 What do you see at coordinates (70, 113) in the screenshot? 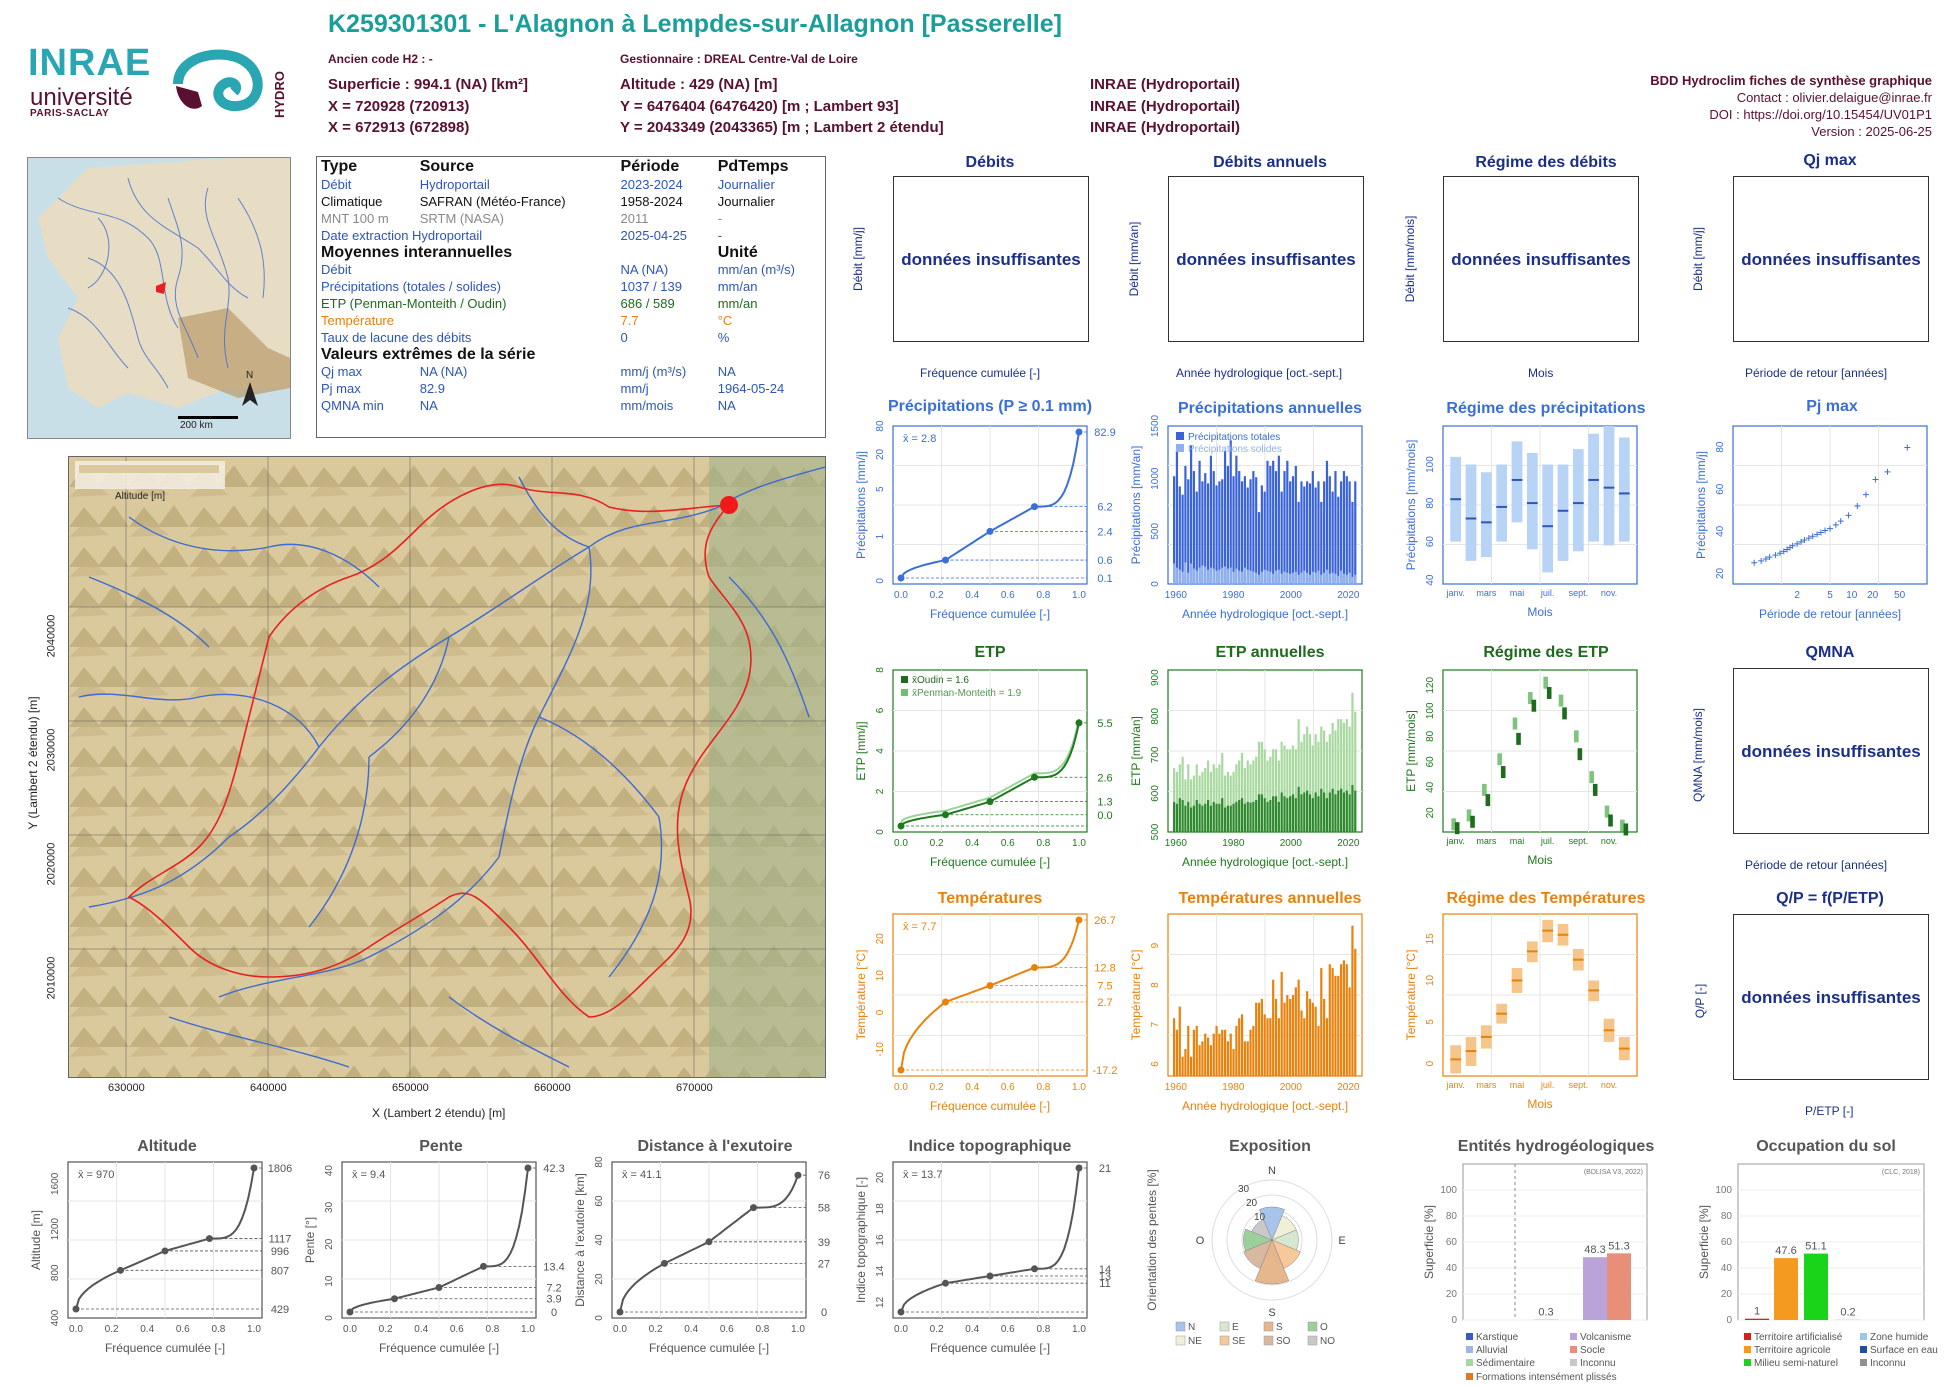
I see `paris-saclay-logo: PARIS-SACLAY` at bounding box center [70, 113].